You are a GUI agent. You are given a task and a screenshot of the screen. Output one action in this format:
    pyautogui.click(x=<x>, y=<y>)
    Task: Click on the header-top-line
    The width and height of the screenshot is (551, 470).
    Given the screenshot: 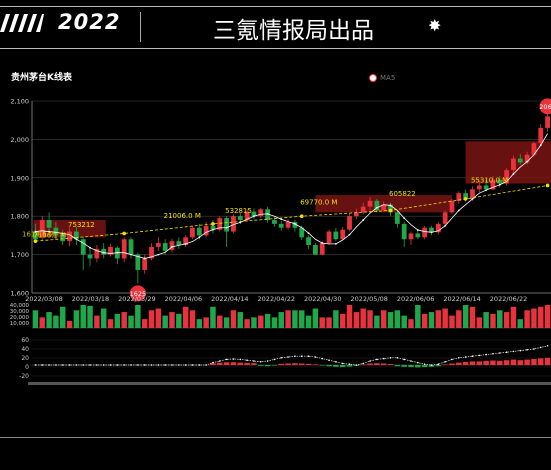 What is the action you would take?
    pyautogui.click(x=275, y=6)
    